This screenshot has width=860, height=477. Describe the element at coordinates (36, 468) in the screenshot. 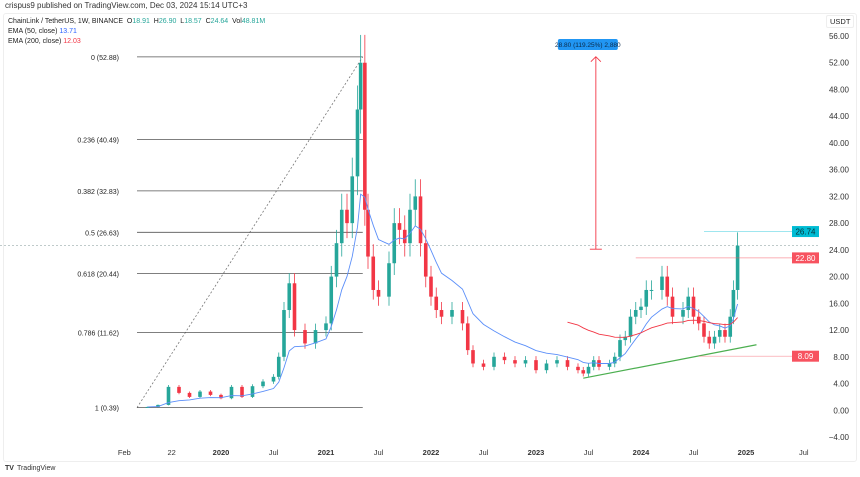

I see `brand-text: TradingView` at that location.